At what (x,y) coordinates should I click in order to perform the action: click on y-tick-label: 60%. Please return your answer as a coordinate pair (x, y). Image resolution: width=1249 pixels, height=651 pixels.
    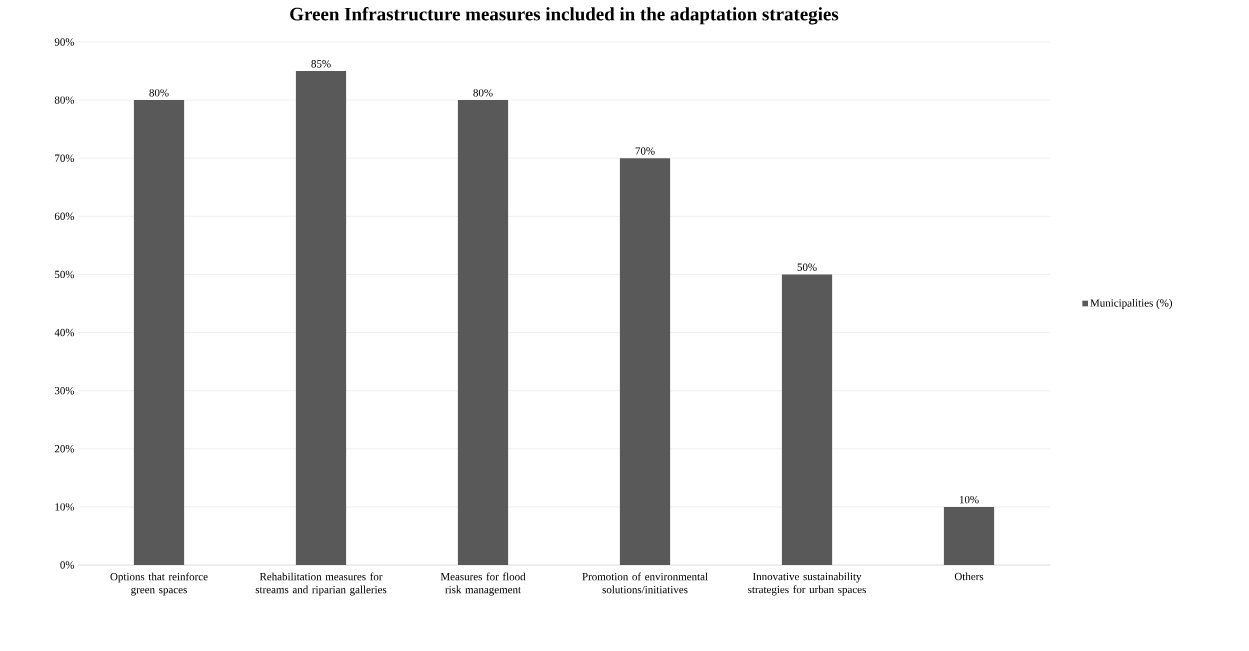
    Looking at the image, I should click on (64, 216).